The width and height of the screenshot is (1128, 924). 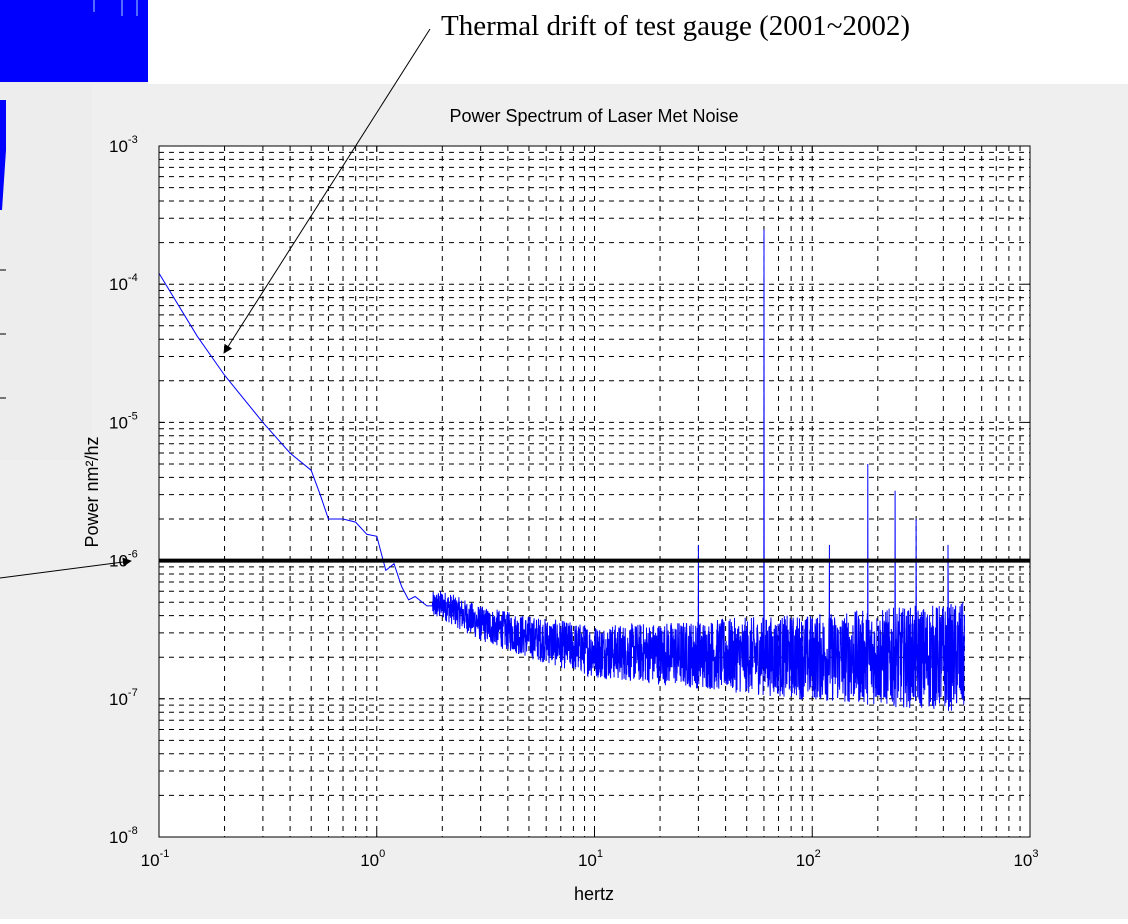 What do you see at coordinates (74, 41) in the screenshot?
I see `left-panel-blue-block` at bounding box center [74, 41].